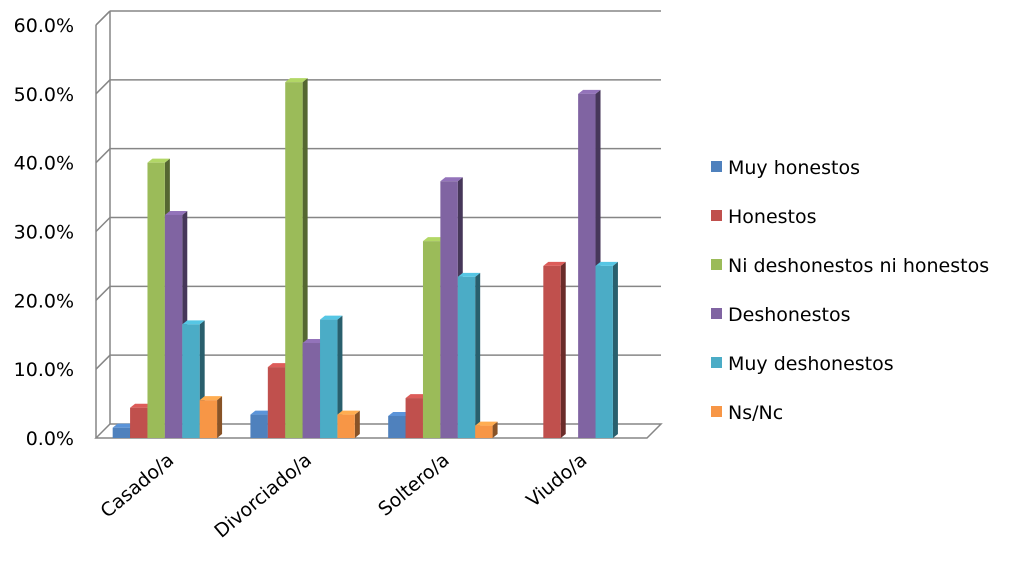 Image resolution: width=1032 pixels, height=573 pixels. I want to click on y-tick-label: 60.0%, so click(44, 26).